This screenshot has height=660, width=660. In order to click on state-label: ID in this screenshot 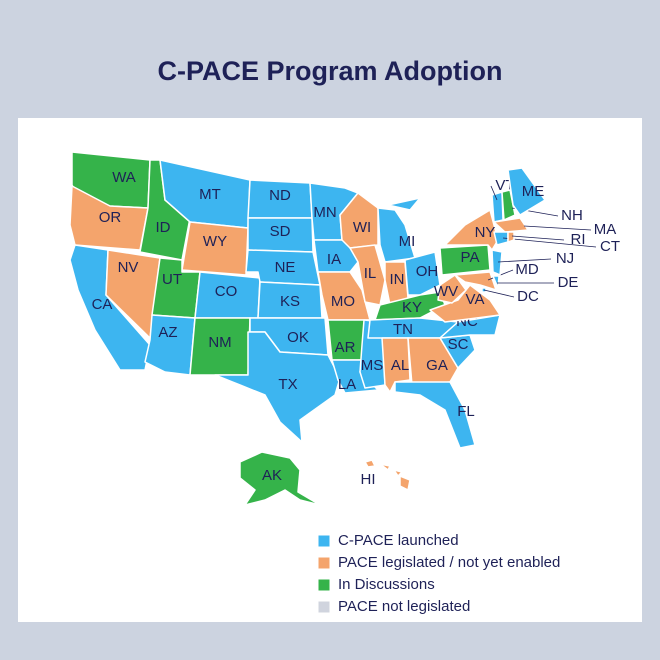, I will do `click(163, 227)`.